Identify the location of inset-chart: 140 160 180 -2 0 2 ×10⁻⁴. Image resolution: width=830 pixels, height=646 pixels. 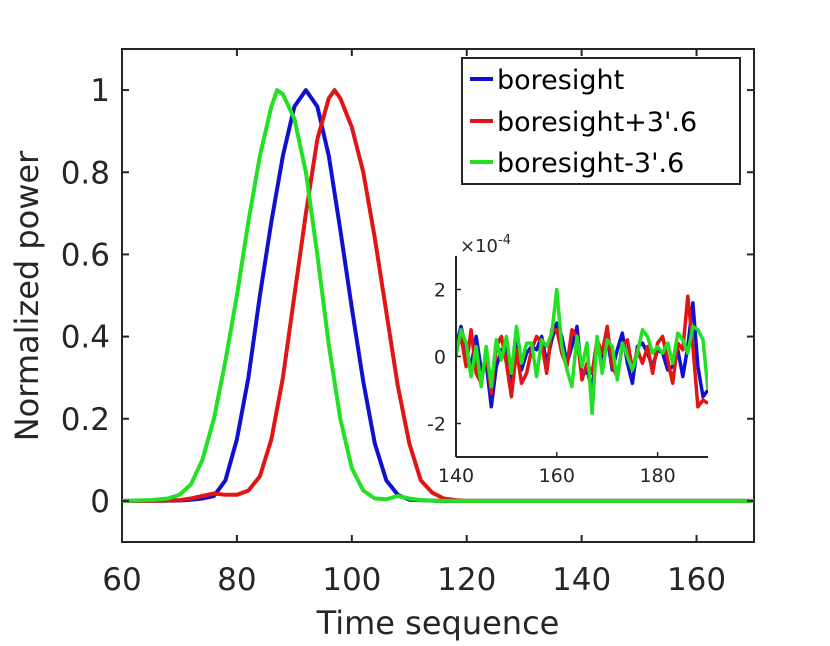
(567, 360).